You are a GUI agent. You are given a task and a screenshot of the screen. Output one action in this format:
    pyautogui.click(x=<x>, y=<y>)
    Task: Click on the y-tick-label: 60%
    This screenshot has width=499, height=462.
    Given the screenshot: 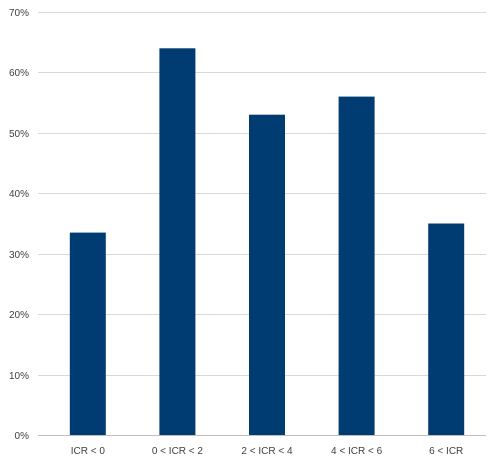 What is the action you would take?
    pyautogui.click(x=19, y=73)
    